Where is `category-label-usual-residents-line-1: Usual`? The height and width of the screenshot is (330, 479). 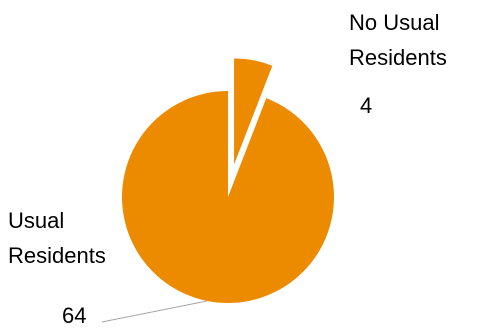
category-label-usual-residents-line-1: Usual is located at coordinates (36, 220).